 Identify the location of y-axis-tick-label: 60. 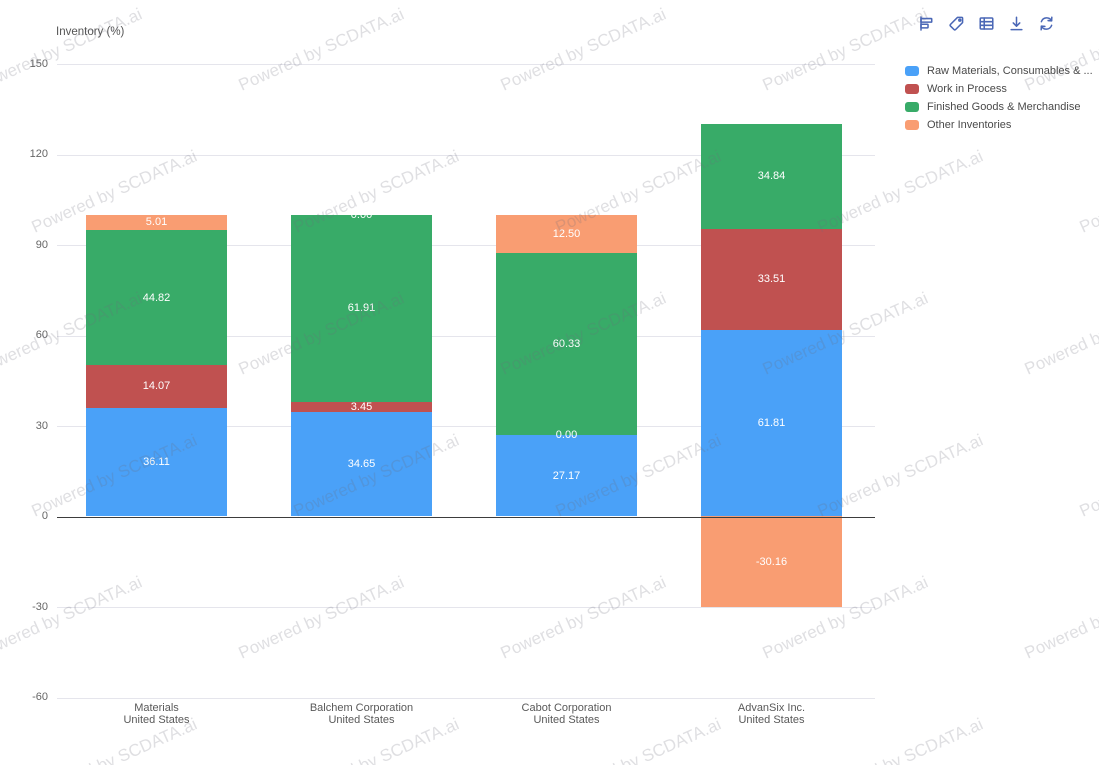
(41, 335).